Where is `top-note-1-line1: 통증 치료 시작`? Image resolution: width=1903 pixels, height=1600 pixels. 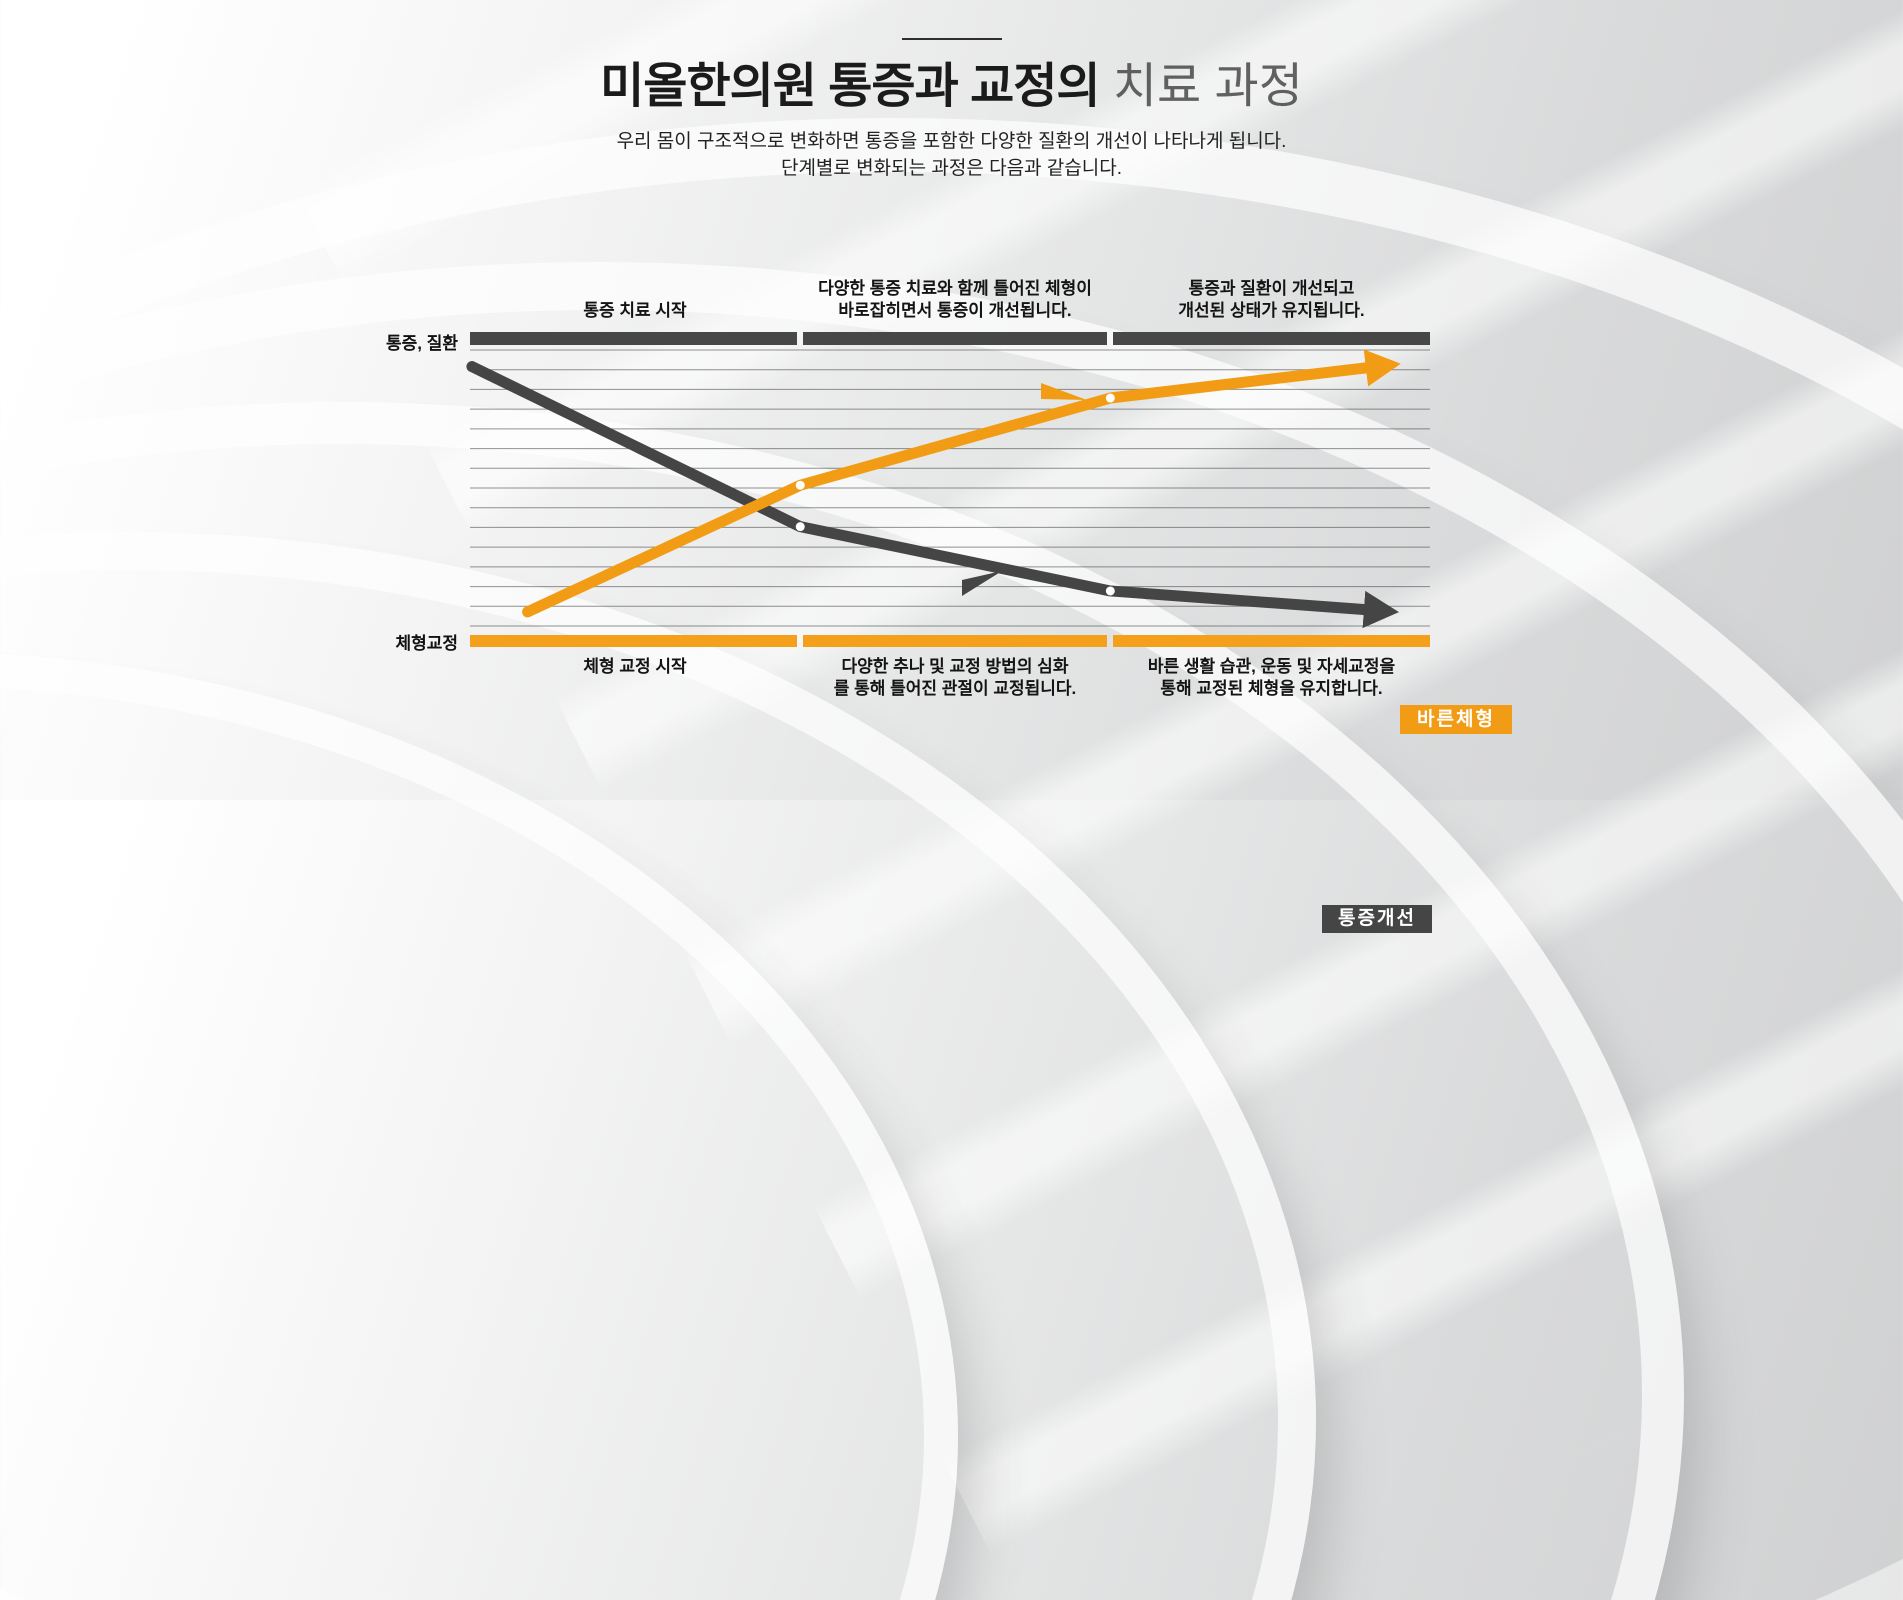 top-note-1-line1: 통증 치료 시작 is located at coordinates (635, 310).